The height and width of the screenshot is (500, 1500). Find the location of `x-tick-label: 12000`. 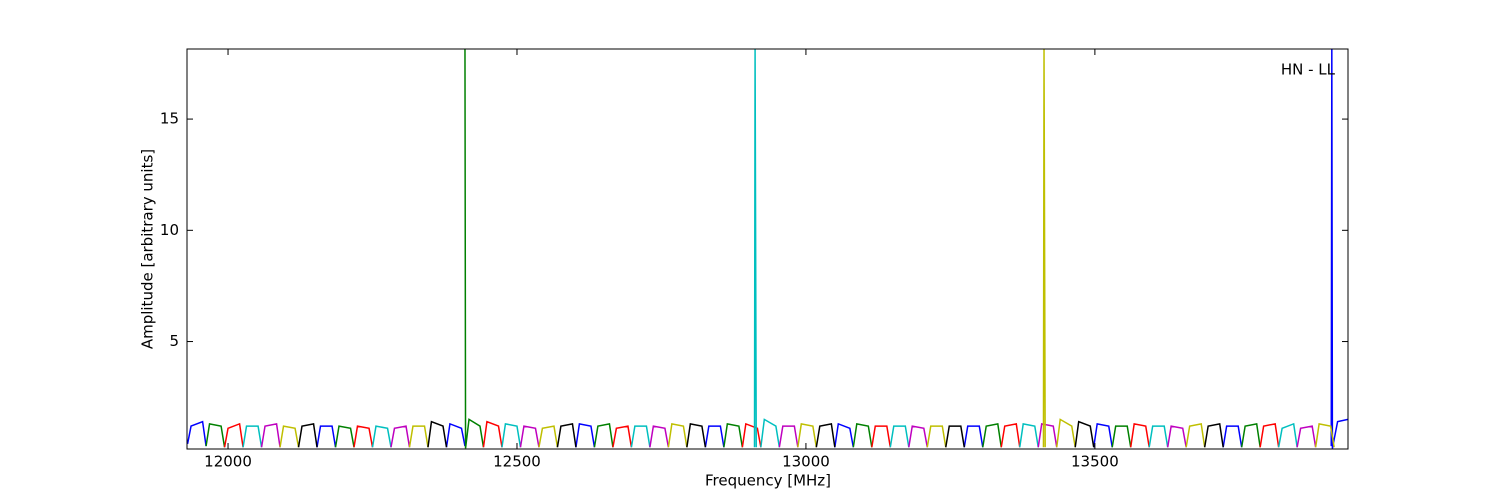

x-tick-label: 12000 is located at coordinates (228, 462).